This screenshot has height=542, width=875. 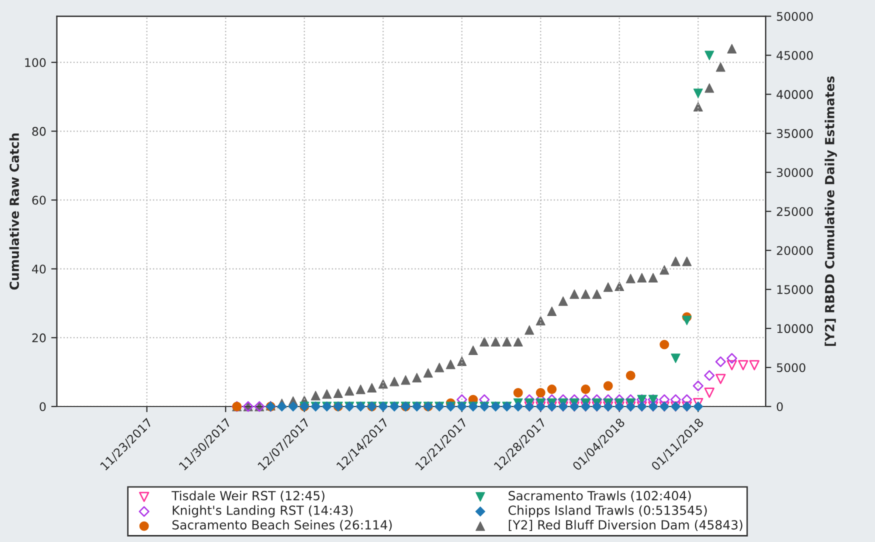 What do you see at coordinates (607, 511) in the screenshot?
I see `legend-label: Chipps Island Trawls (0:513545)` at bounding box center [607, 511].